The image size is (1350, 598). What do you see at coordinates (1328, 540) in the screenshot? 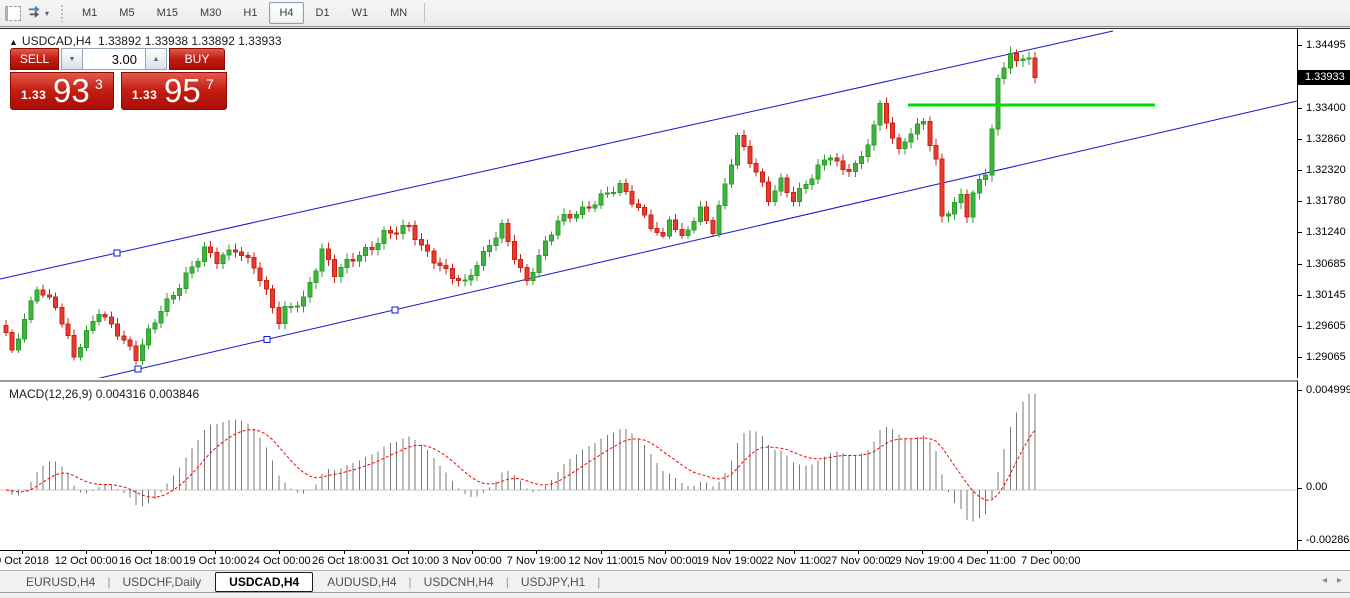
I see `macd-axis-min: -0.002868` at bounding box center [1328, 540].